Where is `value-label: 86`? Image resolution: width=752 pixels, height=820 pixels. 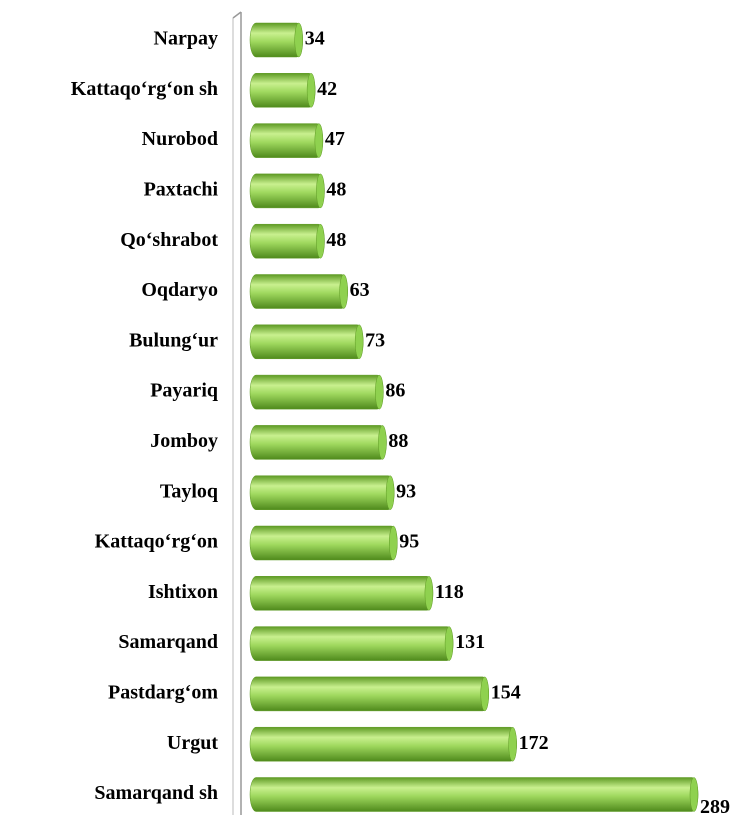
value-label: 86 is located at coordinates (395, 391).